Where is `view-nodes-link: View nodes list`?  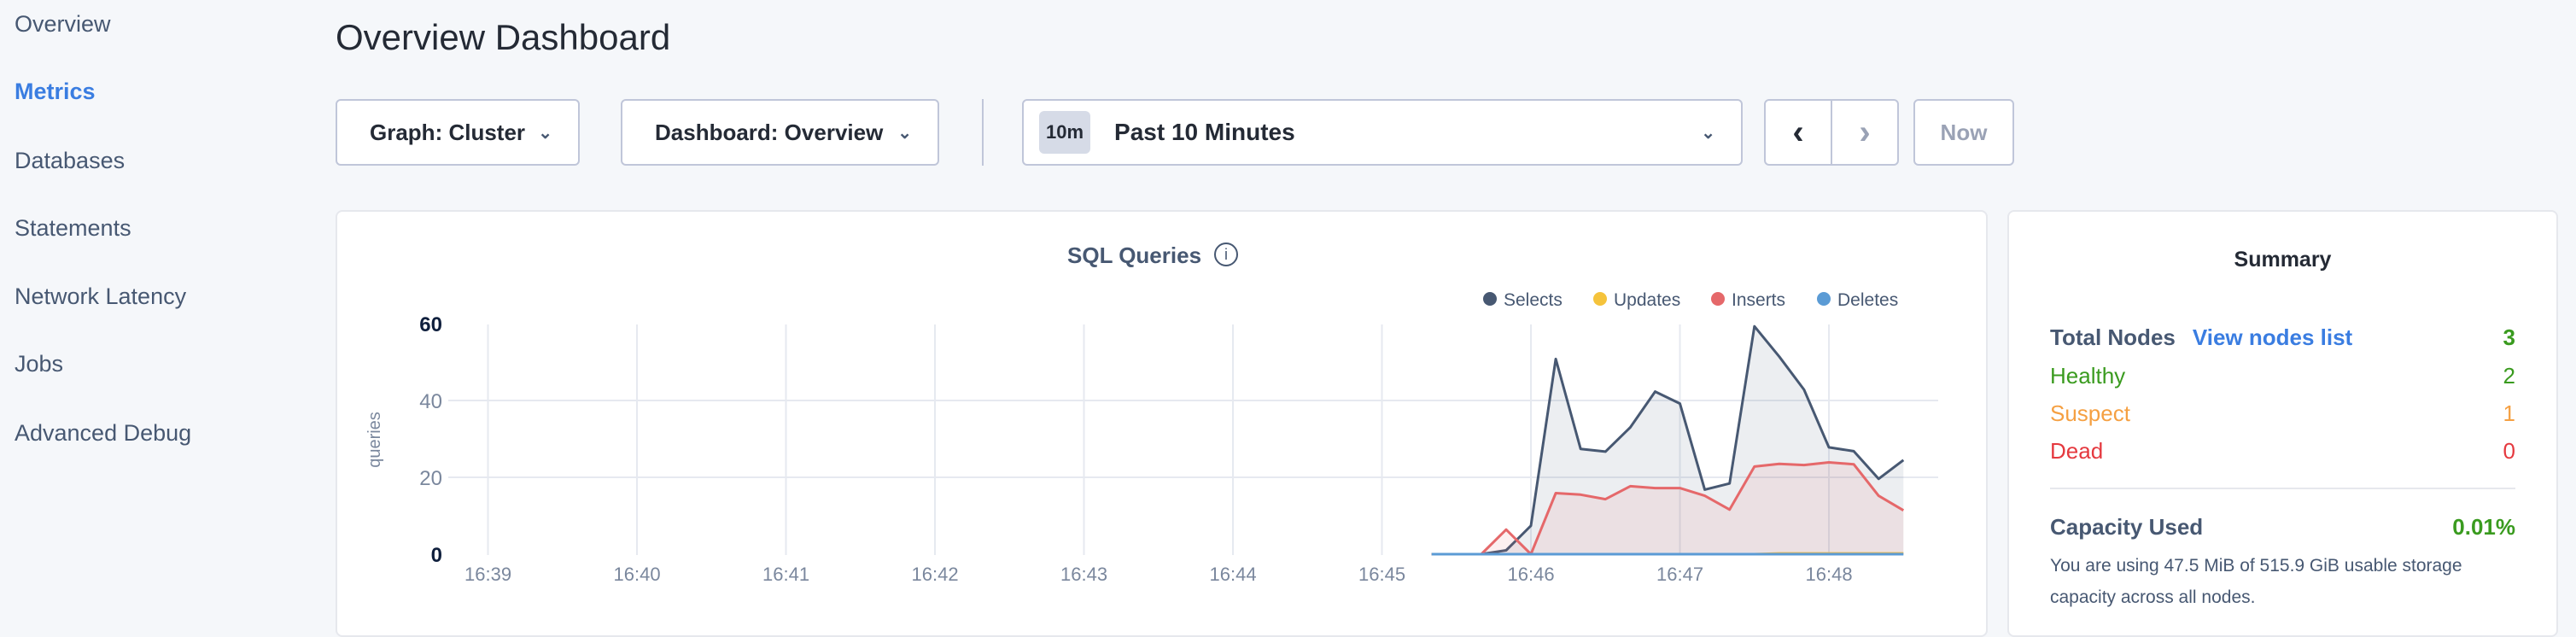 view-nodes-link: View nodes list is located at coordinates (2272, 337).